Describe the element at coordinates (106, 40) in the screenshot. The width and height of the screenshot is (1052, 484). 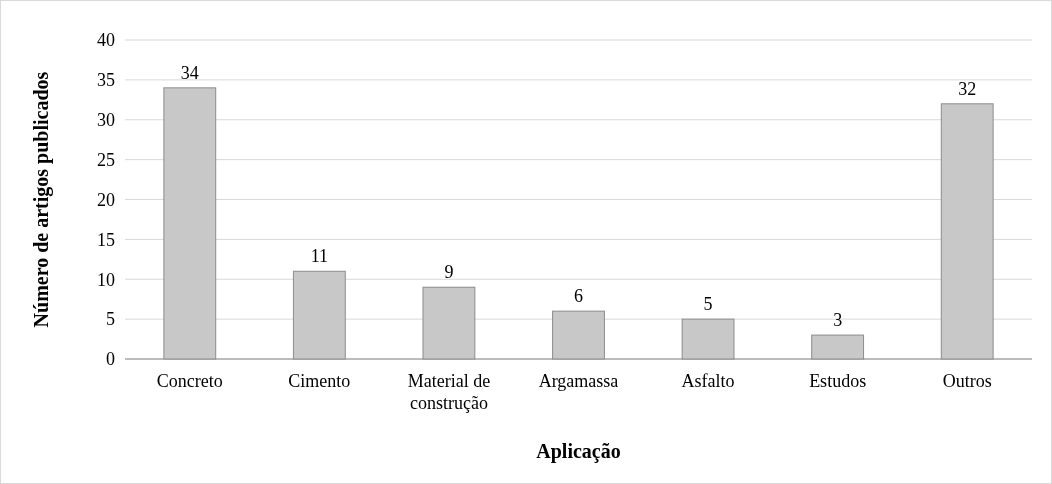
I see `y-tick-label: 40` at that location.